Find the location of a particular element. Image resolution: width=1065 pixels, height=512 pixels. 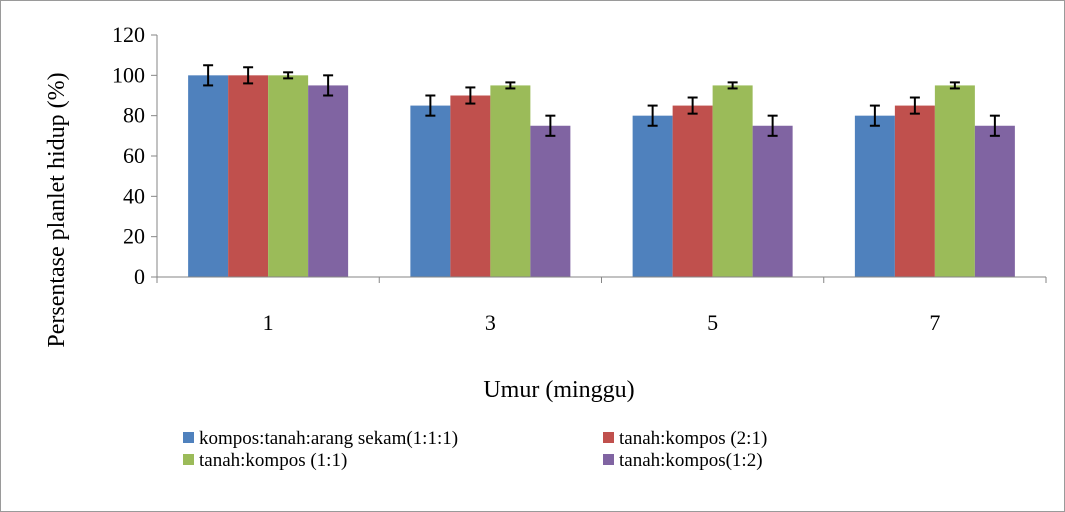

y-tick-label: 40 is located at coordinates (134, 195).